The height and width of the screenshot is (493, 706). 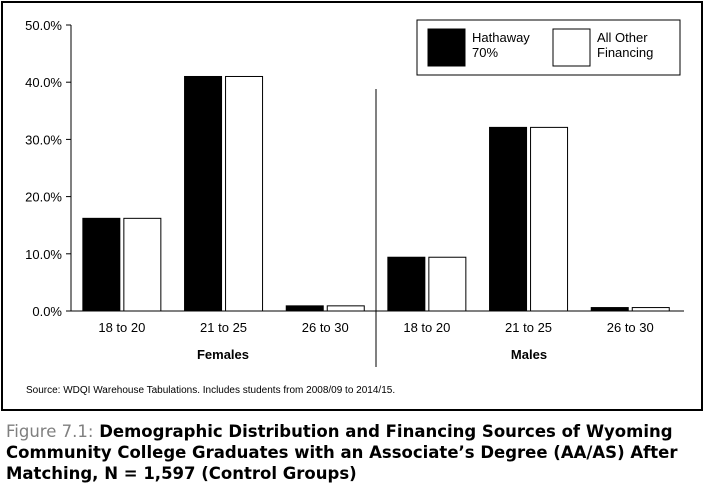 I want to click on bar-males-21-to-25-hathaway, so click(x=508, y=219).